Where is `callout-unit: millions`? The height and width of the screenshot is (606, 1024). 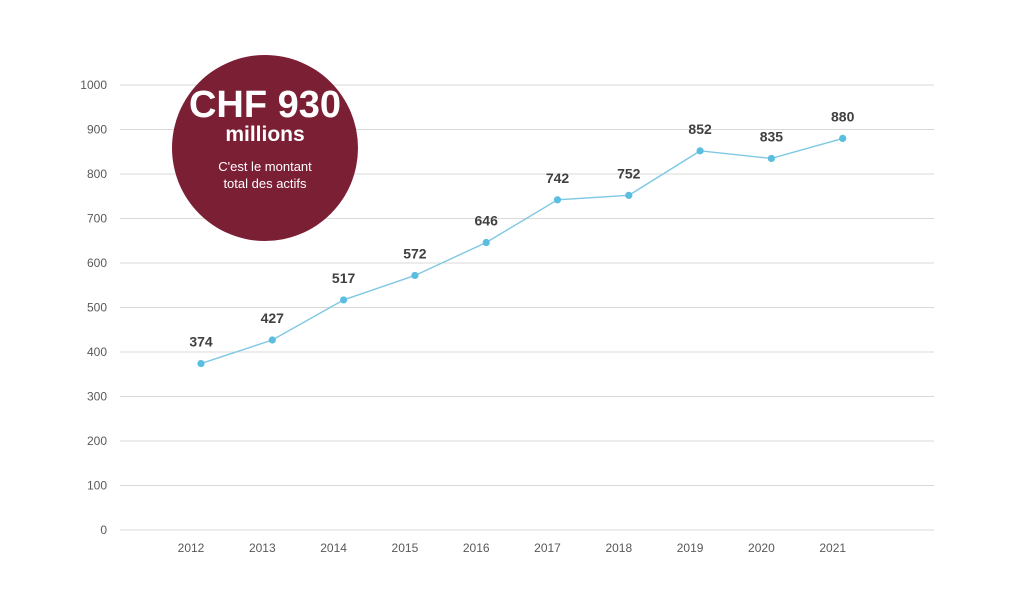 callout-unit: millions is located at coordinates (265, 134).